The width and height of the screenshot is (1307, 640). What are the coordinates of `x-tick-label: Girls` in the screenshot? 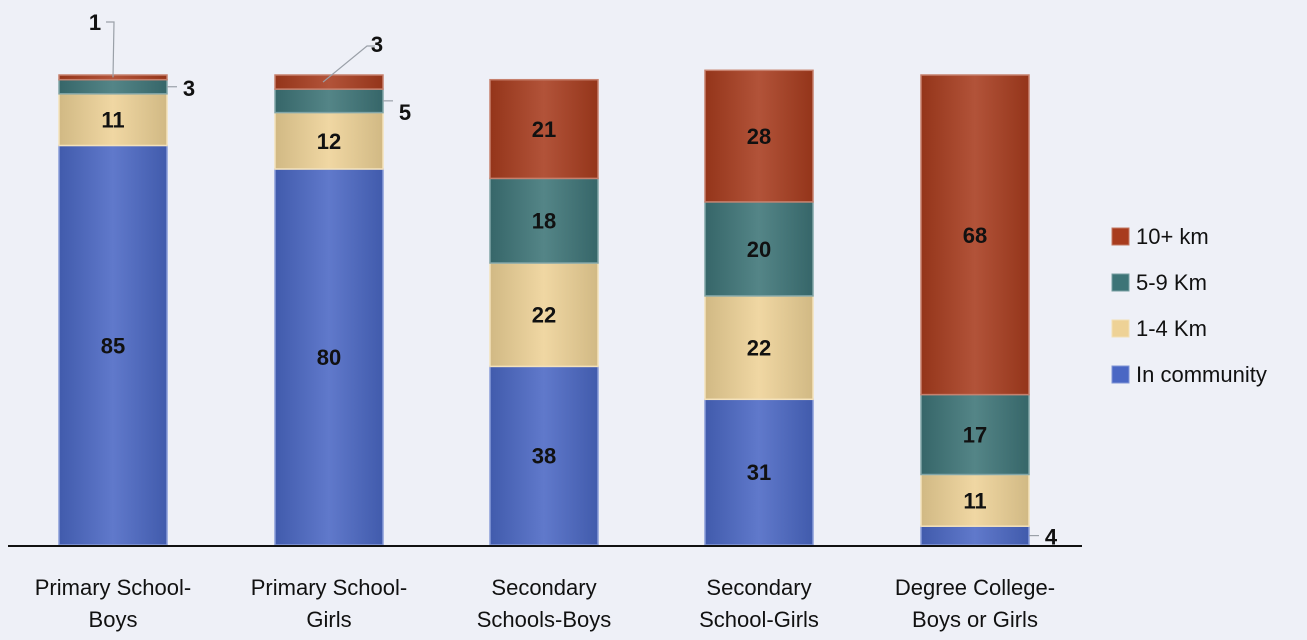 It's located at (328, 619).